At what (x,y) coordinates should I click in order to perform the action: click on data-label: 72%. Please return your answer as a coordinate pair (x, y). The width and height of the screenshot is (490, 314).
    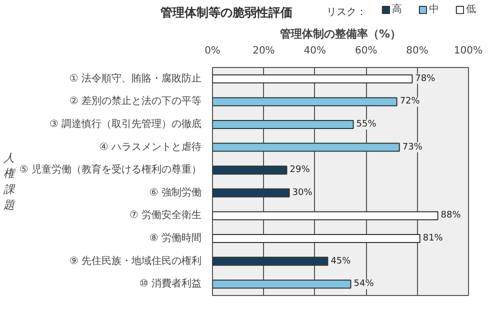
    Looking at the image, I should click on (410, 101).